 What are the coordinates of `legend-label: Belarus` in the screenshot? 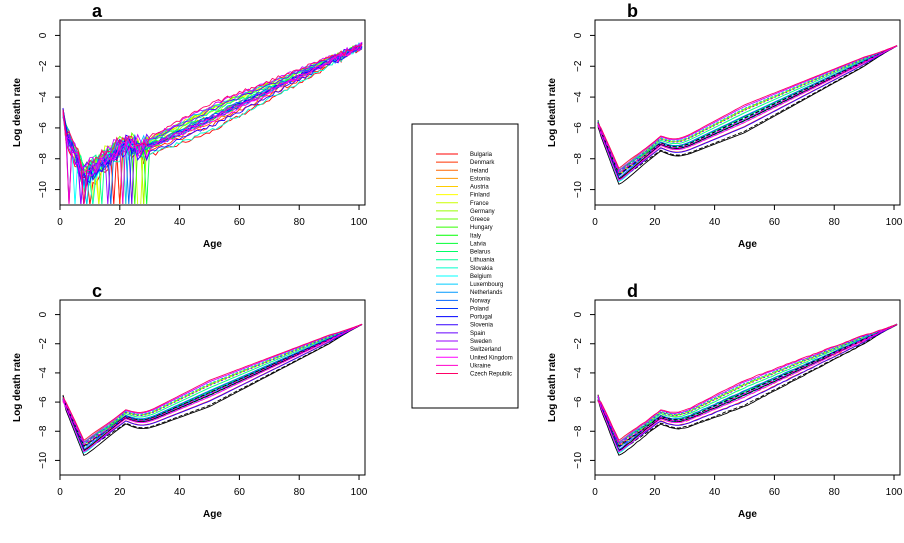 It's located at (480, 253).